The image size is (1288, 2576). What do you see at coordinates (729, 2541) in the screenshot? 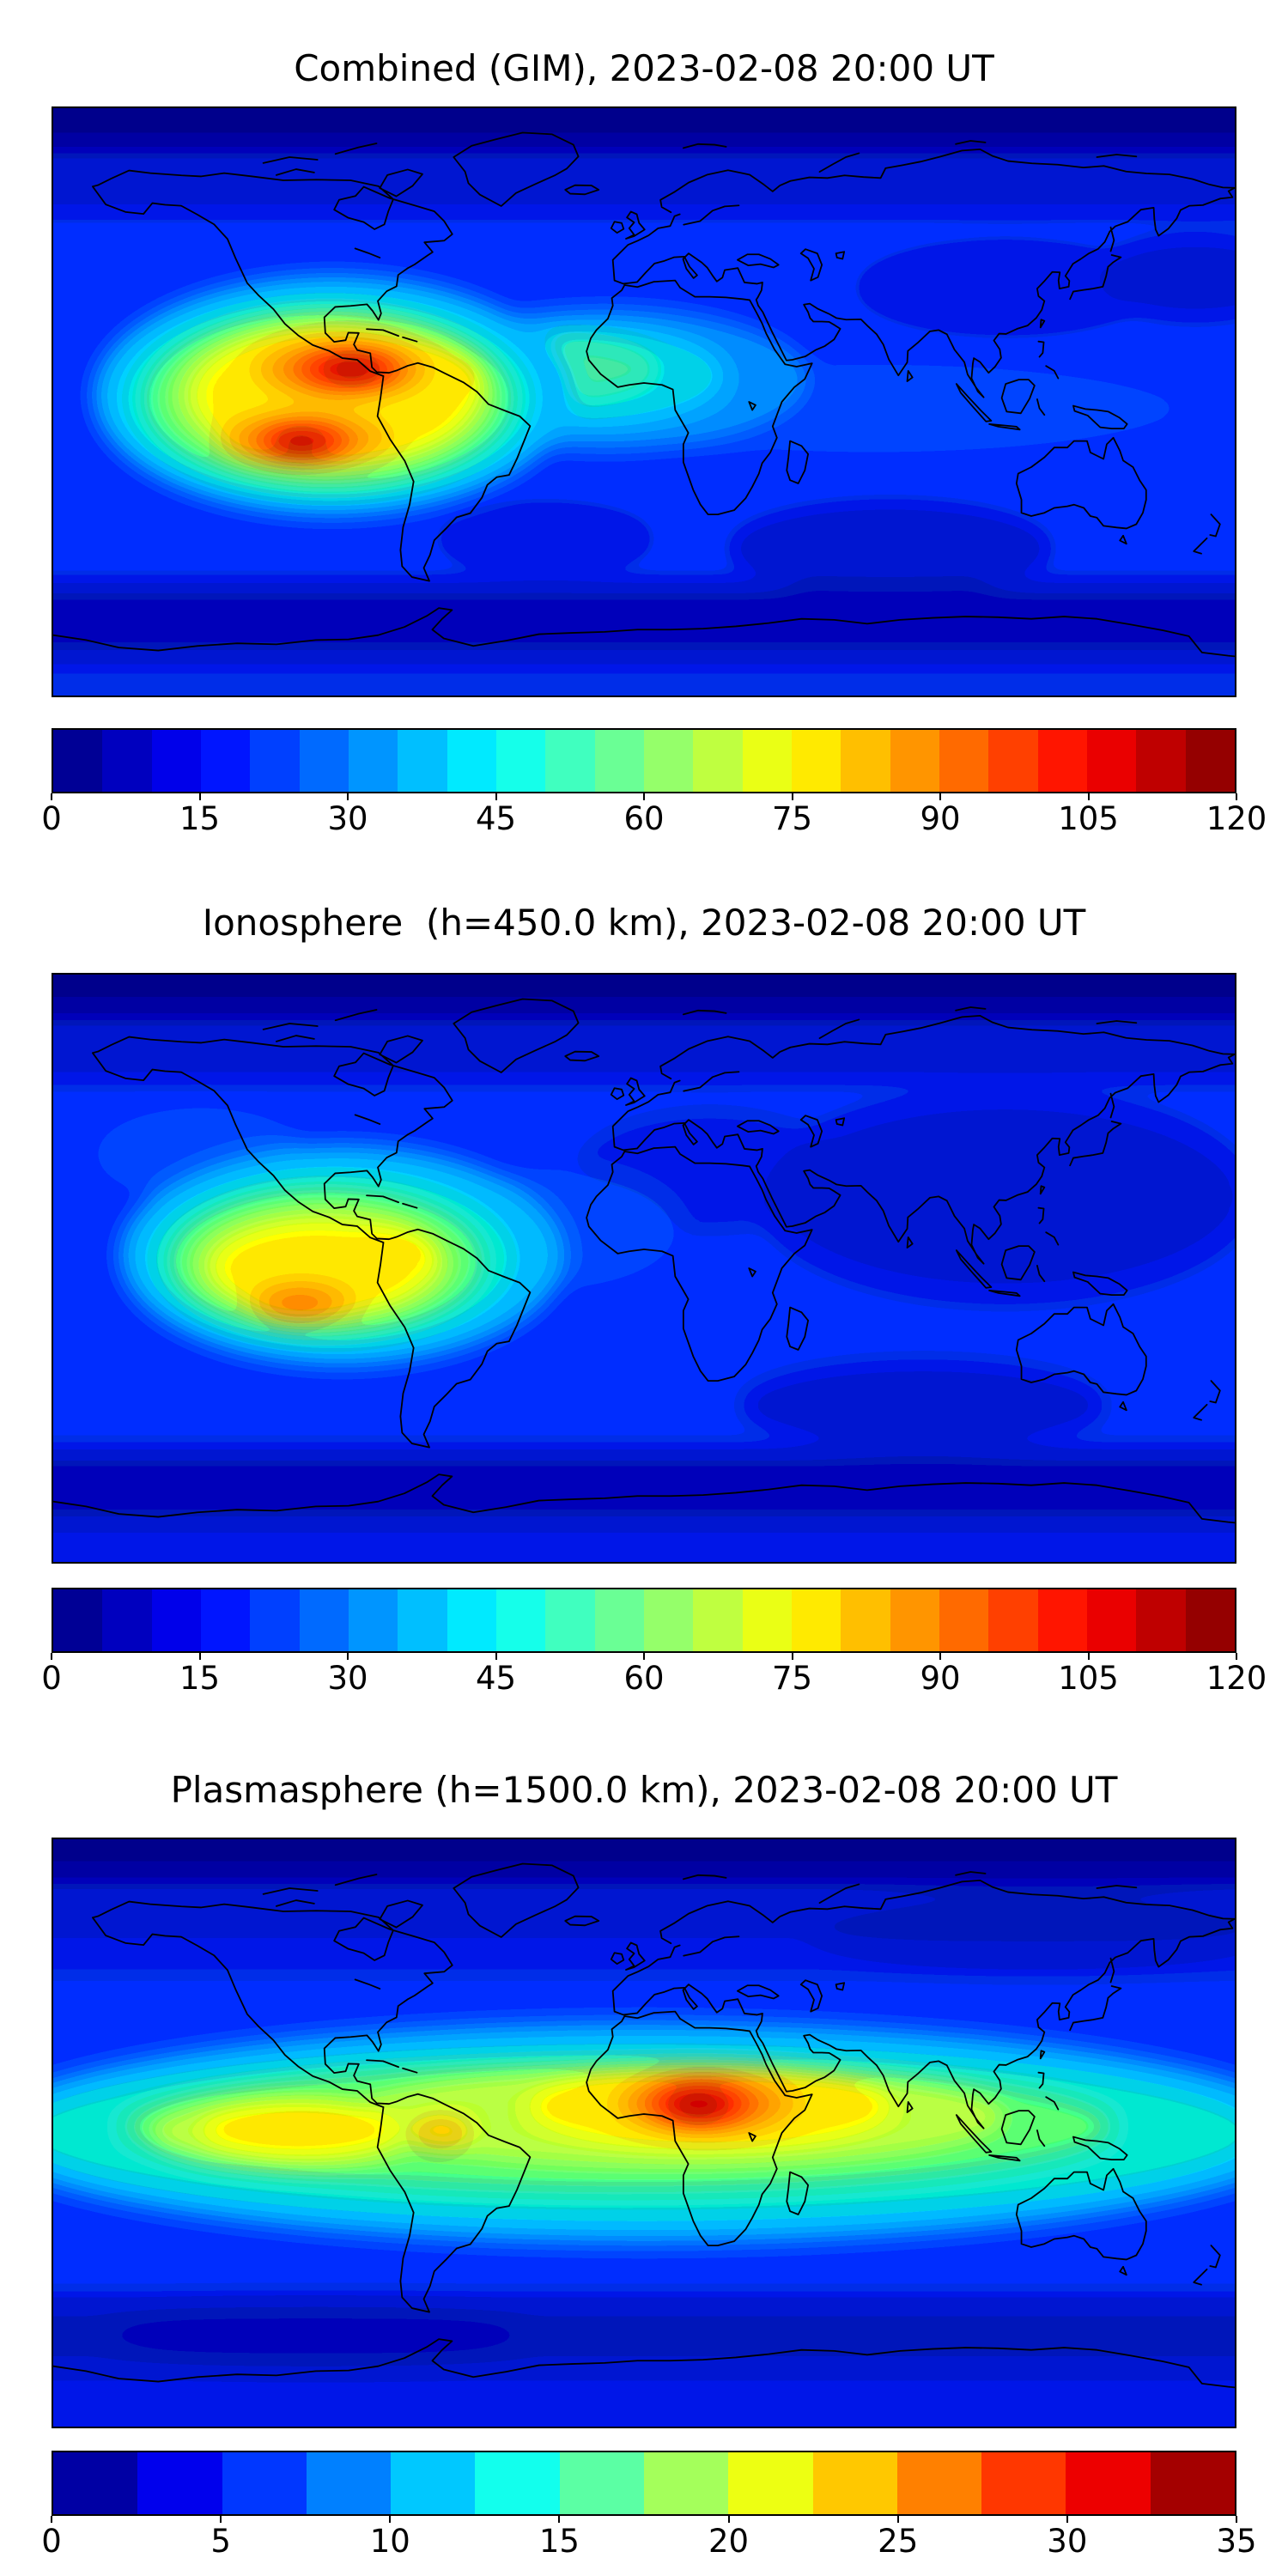
I see `colorbar-tick-label: 20` at bounding box center [729, 2541].